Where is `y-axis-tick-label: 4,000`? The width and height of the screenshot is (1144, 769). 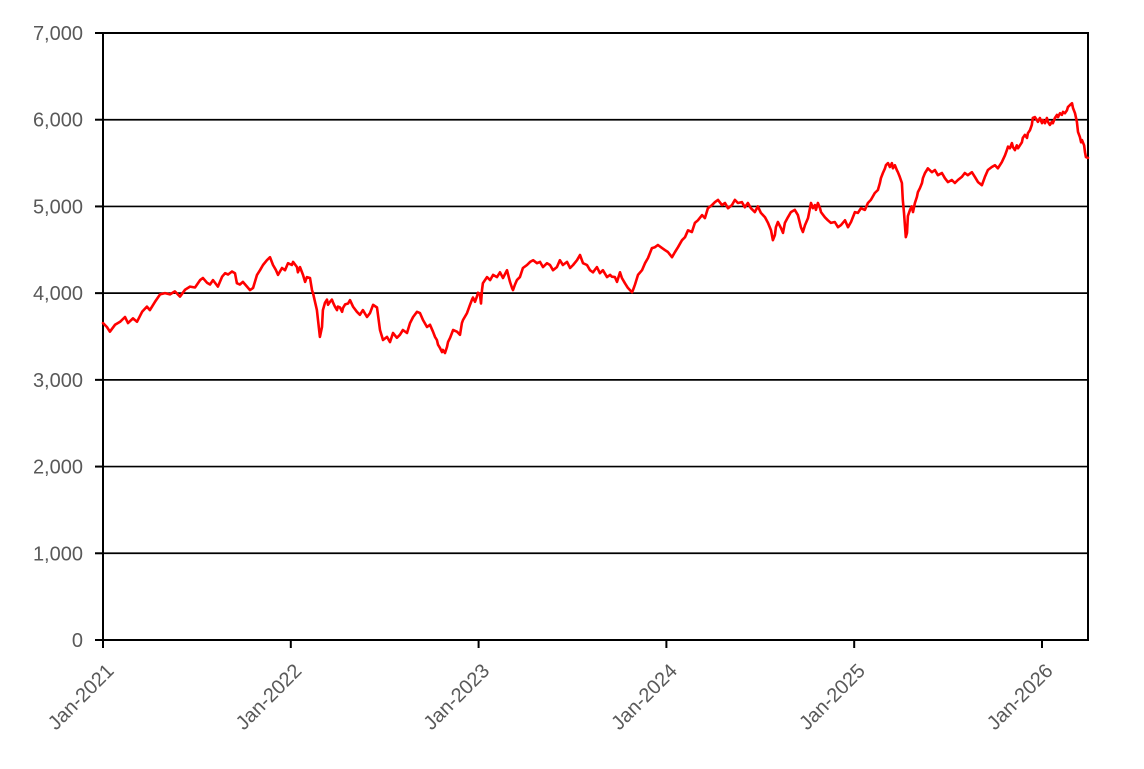 y-axis-tick-label: 4,000 is located at coordinates (58, 294).